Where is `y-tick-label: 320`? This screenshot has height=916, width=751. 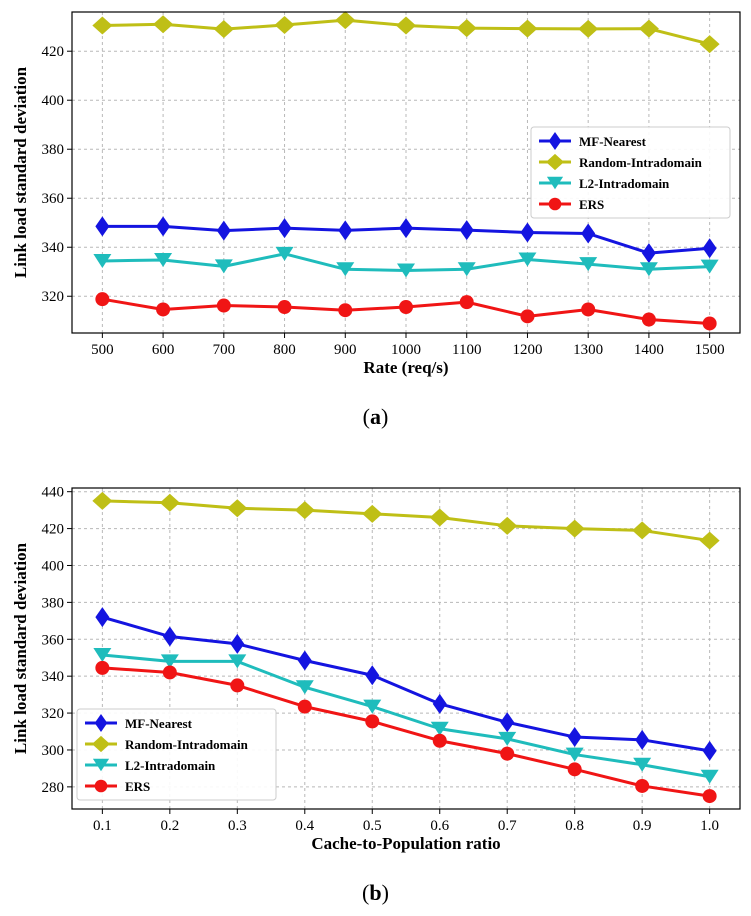 y-tick-label: 320 is located at coordinates (53, 297).